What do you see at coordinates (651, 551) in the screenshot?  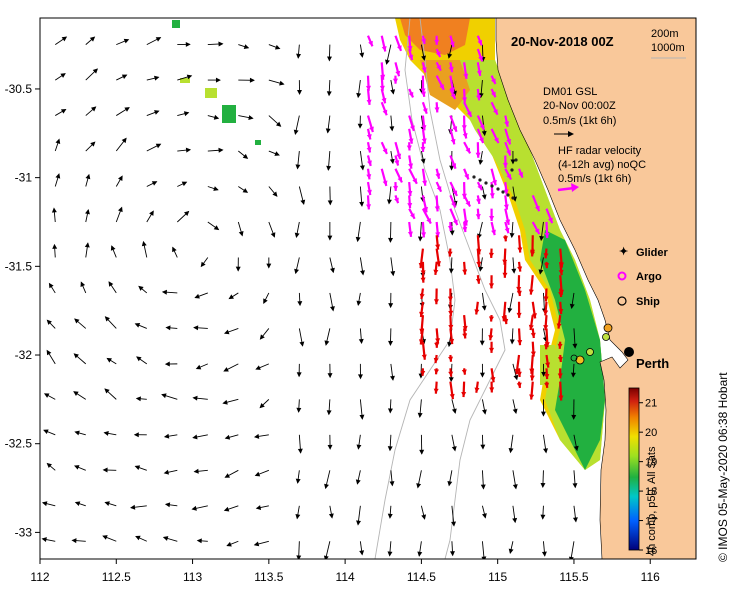 I see `colorbar-tick-label: 16` at bounding box center [651, 551].